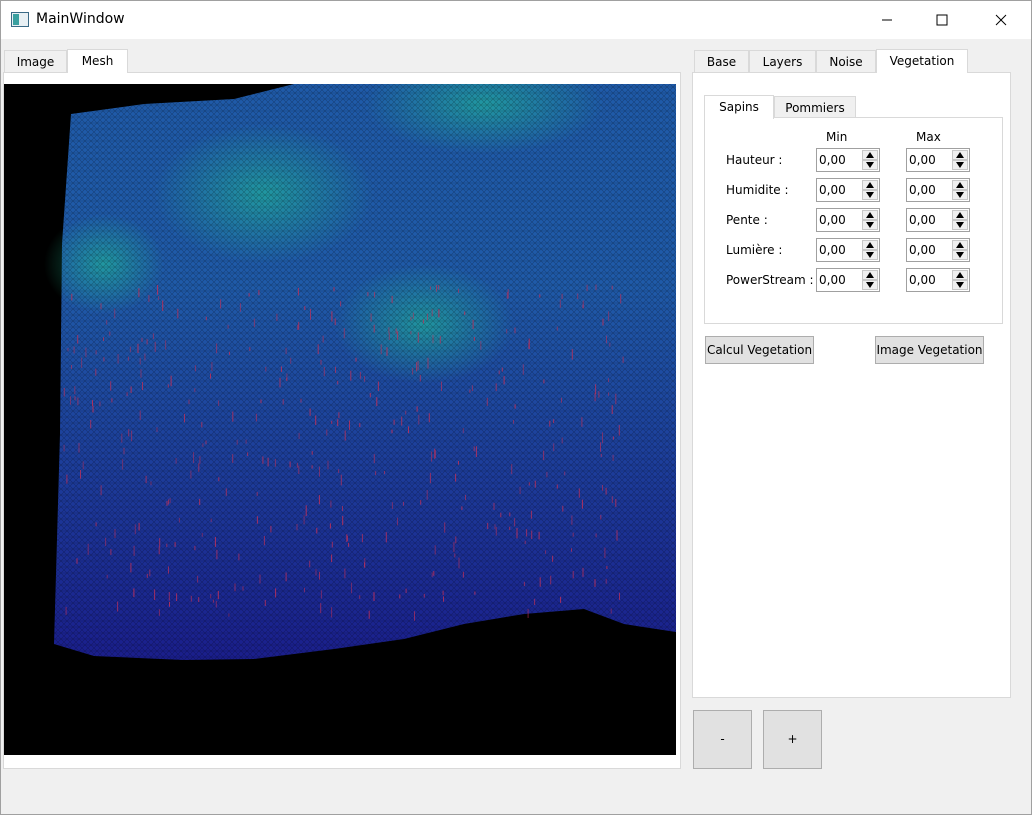 The width and height of the screenshot is (1032, 815). Describe the element at coordinates (759, 350) in the screenshot. I see `calcul-vegetation-button: Calcul Vegetation` at that location.